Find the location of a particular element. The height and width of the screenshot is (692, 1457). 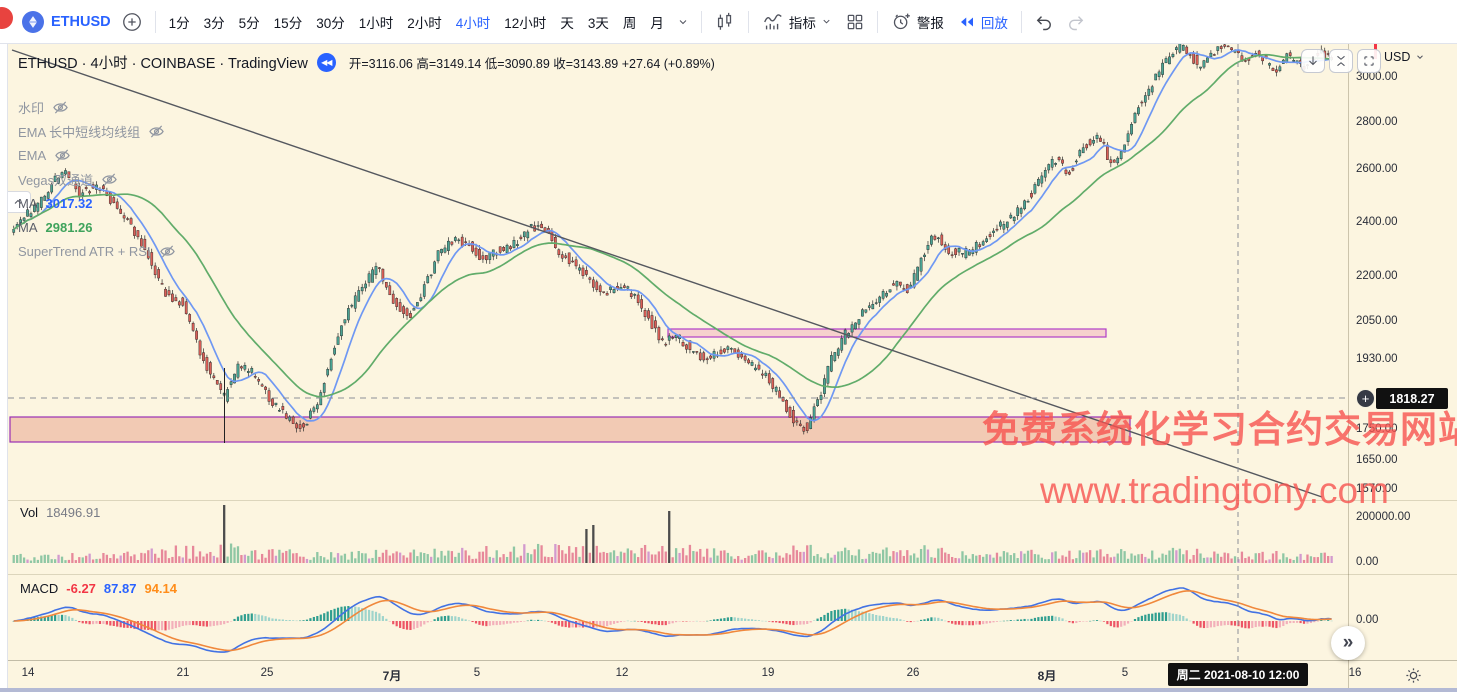

undo-button is located at coordinates (1044, 22).